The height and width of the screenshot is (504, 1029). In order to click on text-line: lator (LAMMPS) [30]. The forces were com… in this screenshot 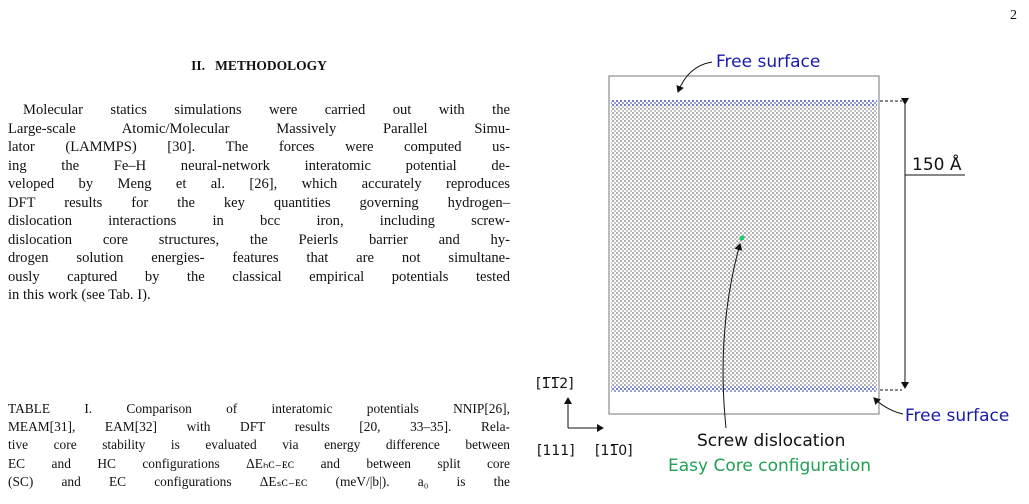, I will do `click(259, 147)`.